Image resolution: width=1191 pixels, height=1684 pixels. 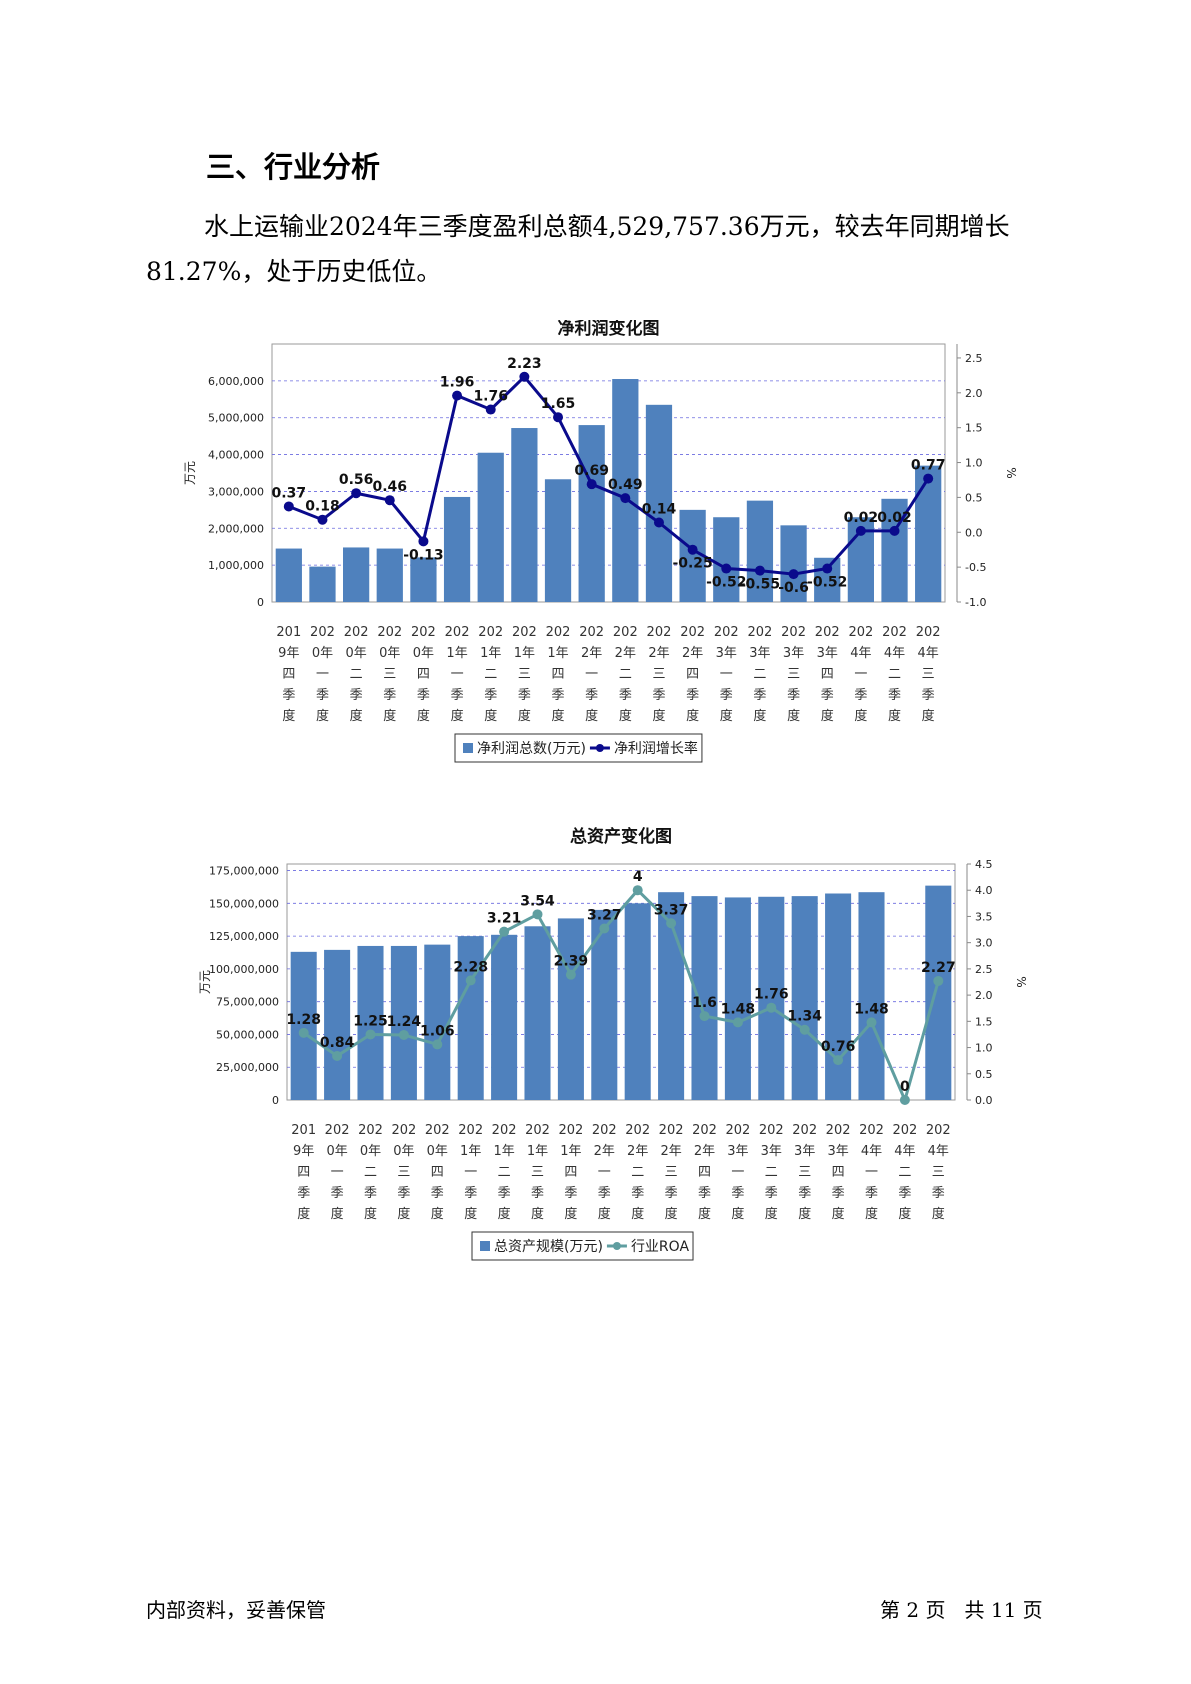 What do you see at coordinates (303, 1020) in the screenshot?
I see `data-label: 1.28` at bounding box center [303, 1020].